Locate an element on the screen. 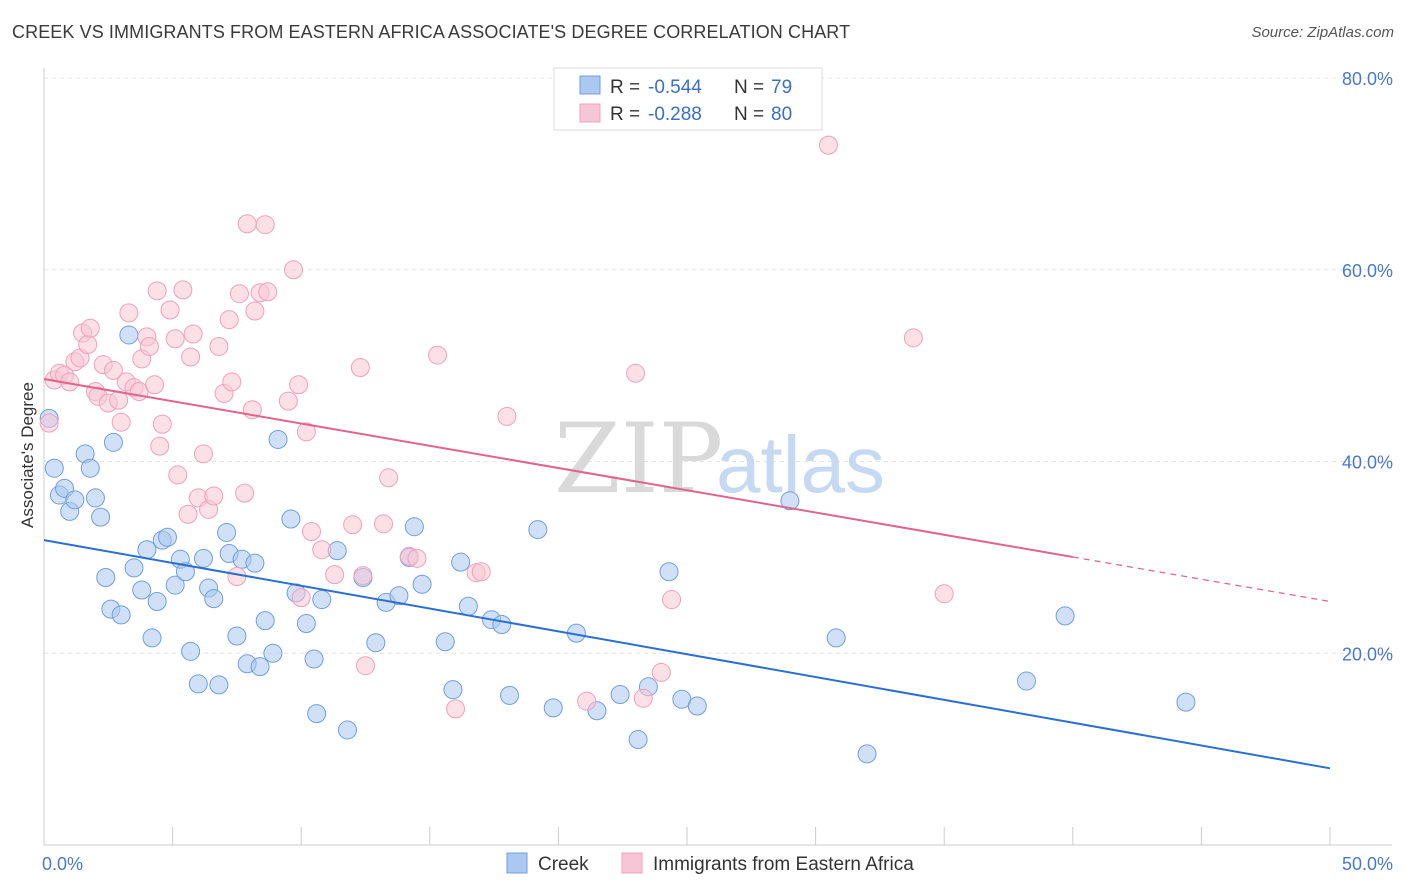 Image resolution: width=1406 pixels, height=892 pixels. watermark-zip: ZIP is located at coordinates (638, 459).